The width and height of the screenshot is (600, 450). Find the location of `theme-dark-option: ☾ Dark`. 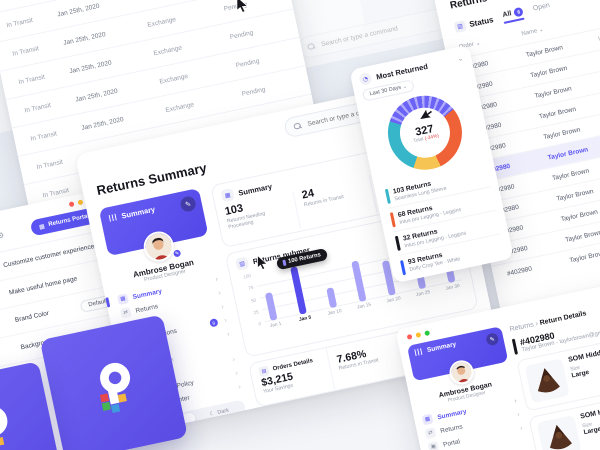

theme-dark-option: ☾ Dark is located at coordinates (219, 412).